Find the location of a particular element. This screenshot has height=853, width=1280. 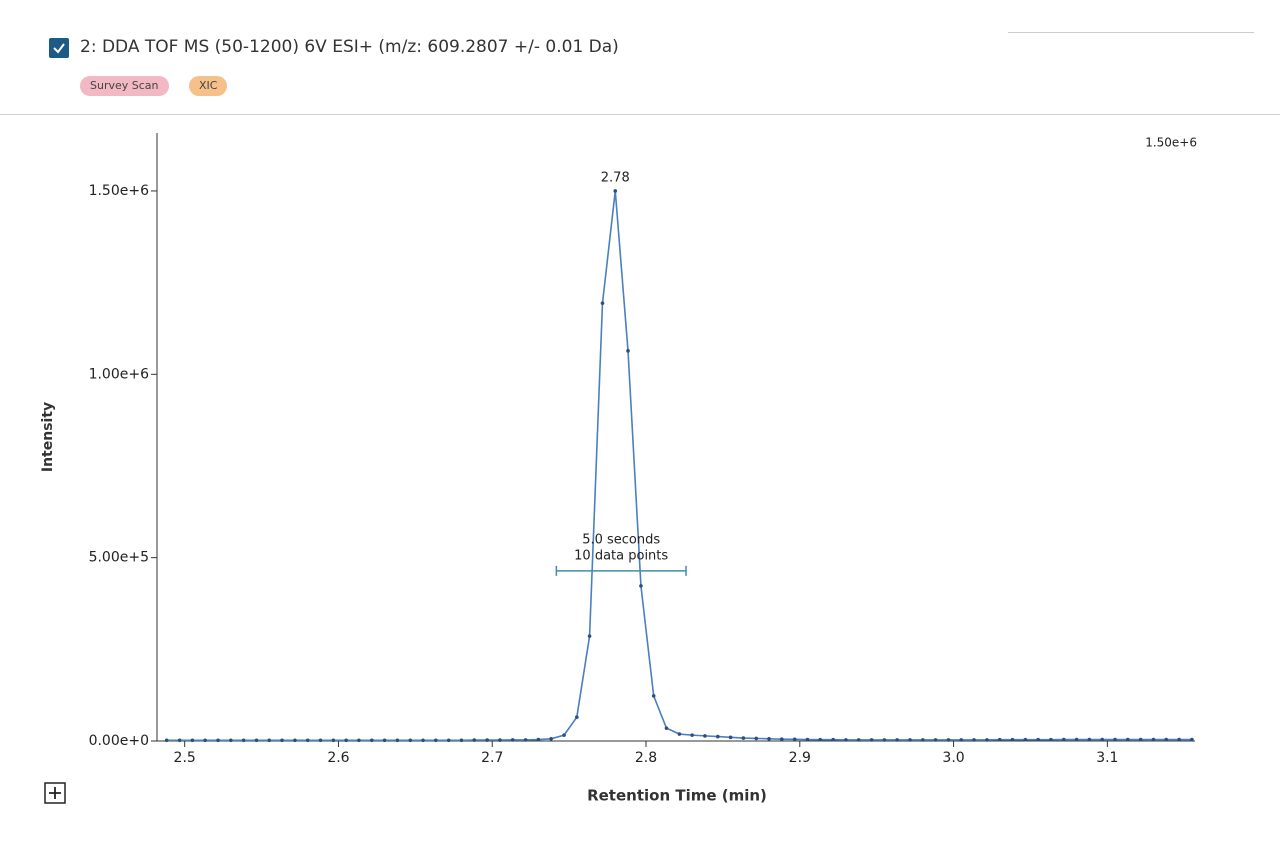

y-tick-label: 5.00e+5 is located at coordinates (119, 558).